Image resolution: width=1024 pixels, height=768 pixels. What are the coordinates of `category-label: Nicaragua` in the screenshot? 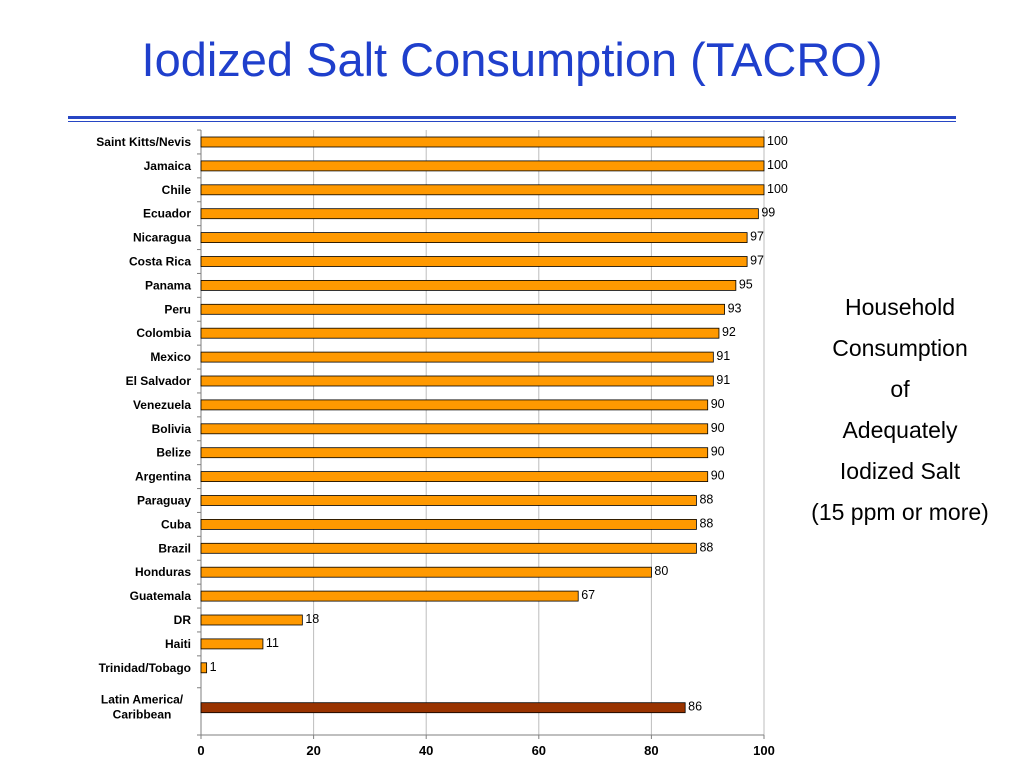 It's located at (162, 238).